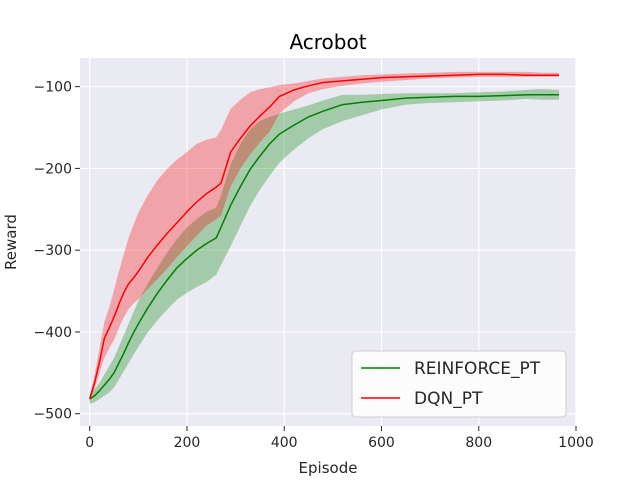  Describe the element at coordinates (53, 415) in the screenshot. I see `y-tick-label: −500` at that location.